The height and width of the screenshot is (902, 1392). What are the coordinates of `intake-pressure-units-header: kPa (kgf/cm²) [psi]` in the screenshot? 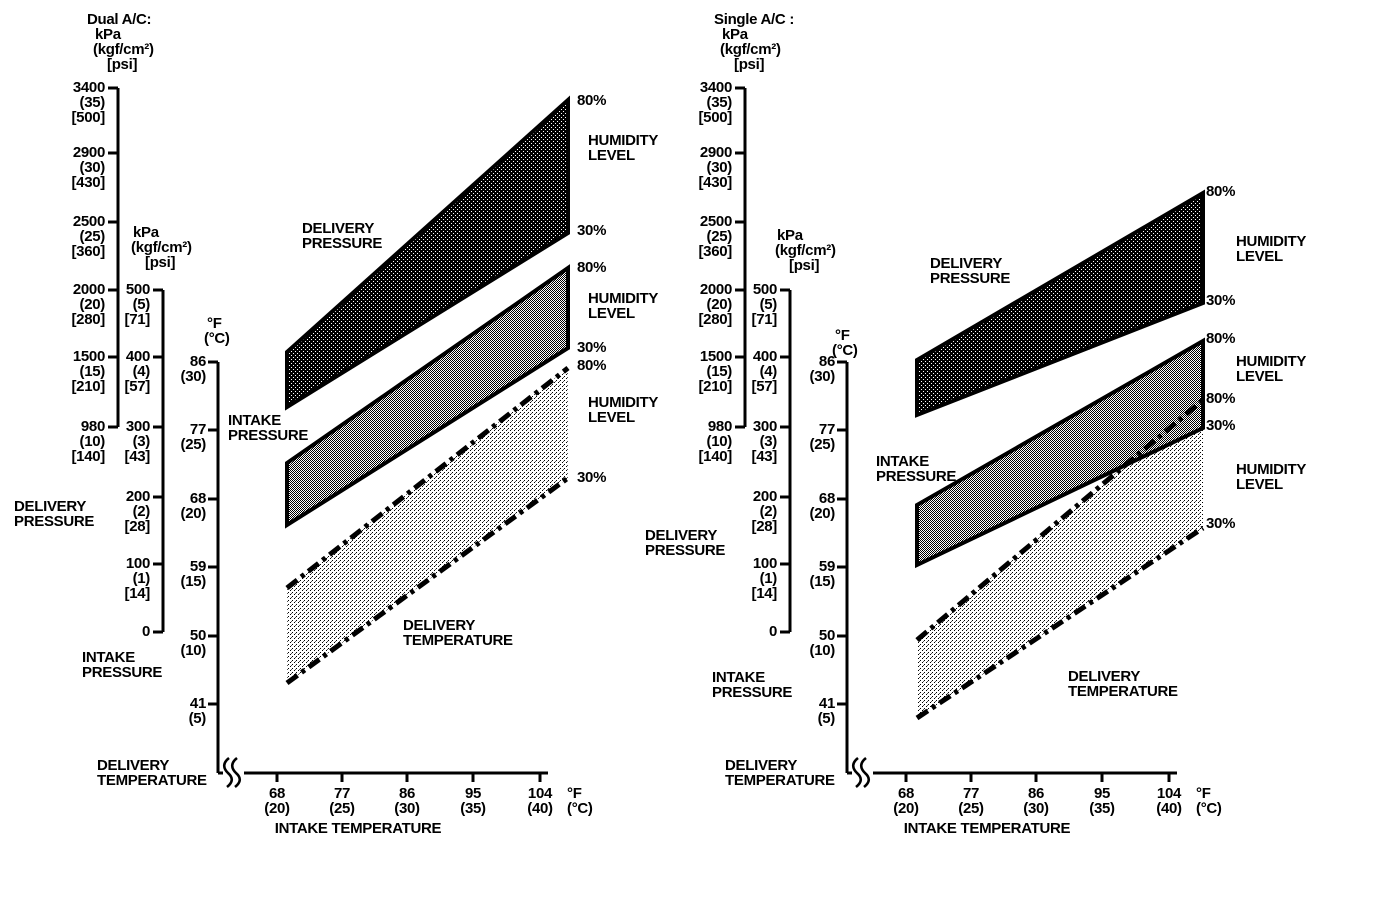 It's located at (161, 247).